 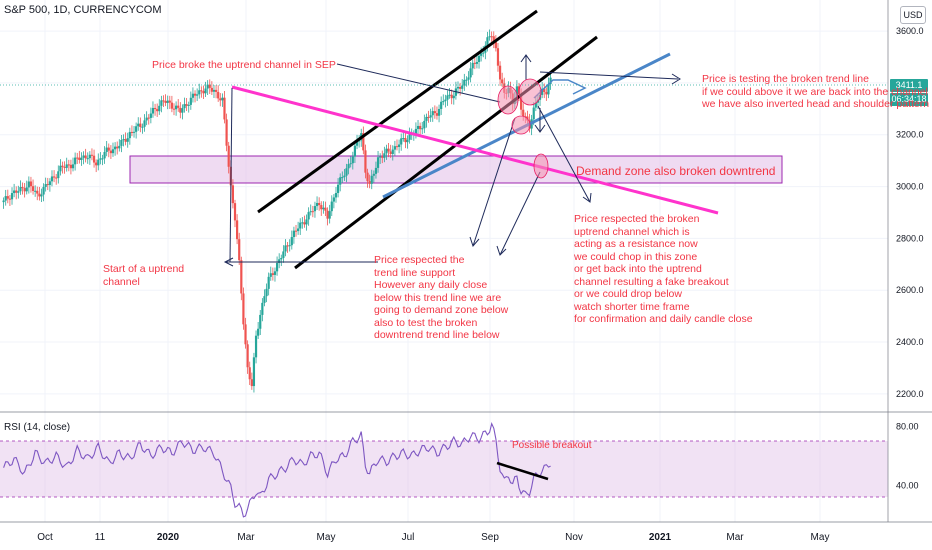 I want to click on rsi-tick-label: 80.00, so click(x=907, y=427).